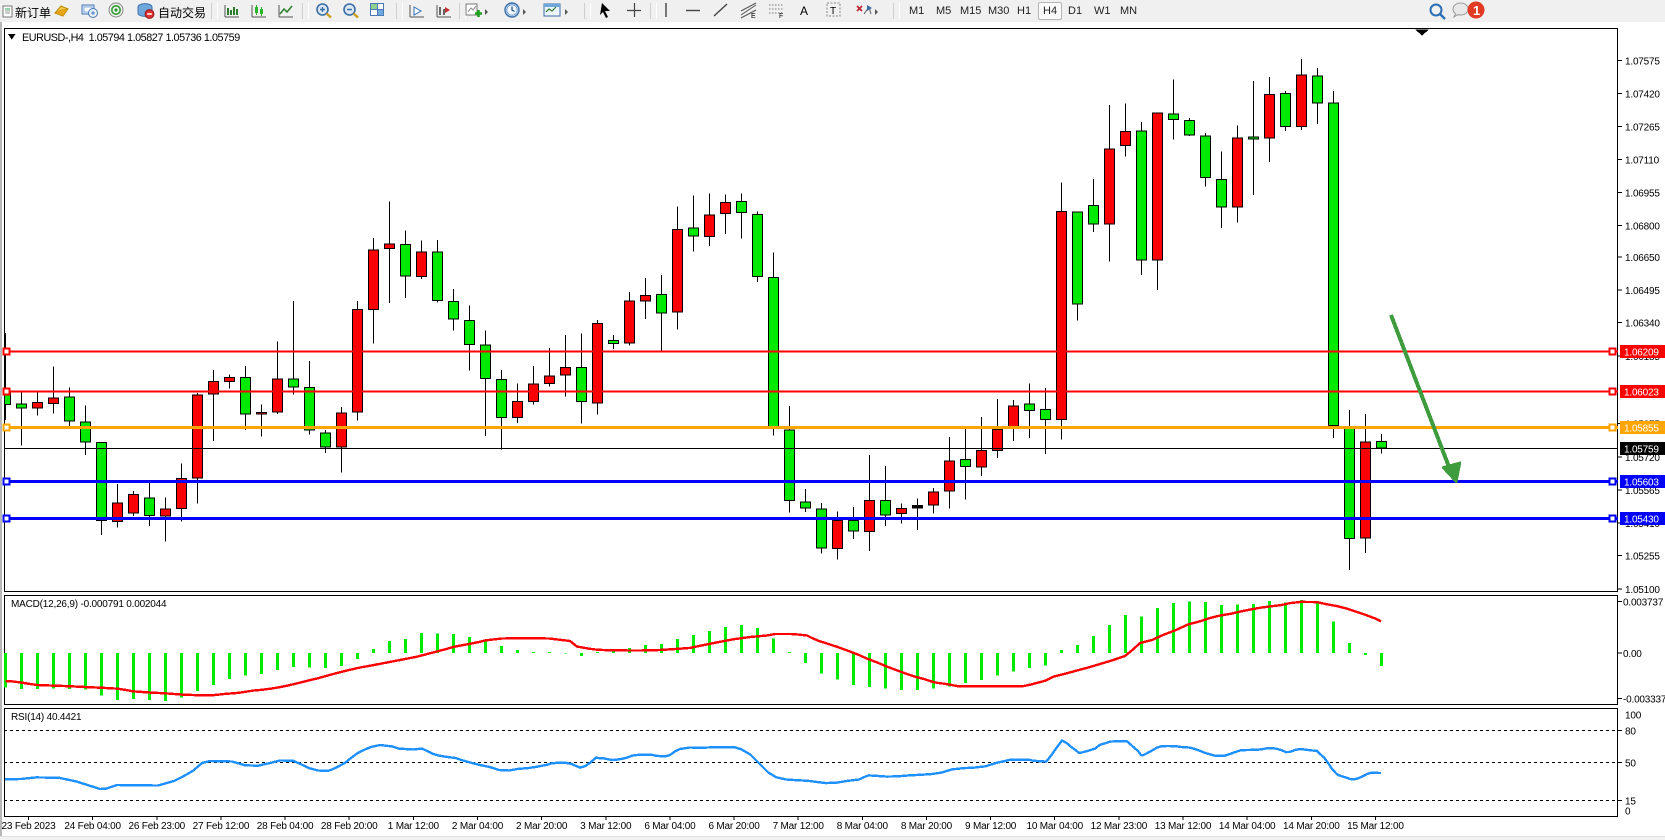  I want to click on svg-text: 28 Feb 20:00, so click(349, 826).